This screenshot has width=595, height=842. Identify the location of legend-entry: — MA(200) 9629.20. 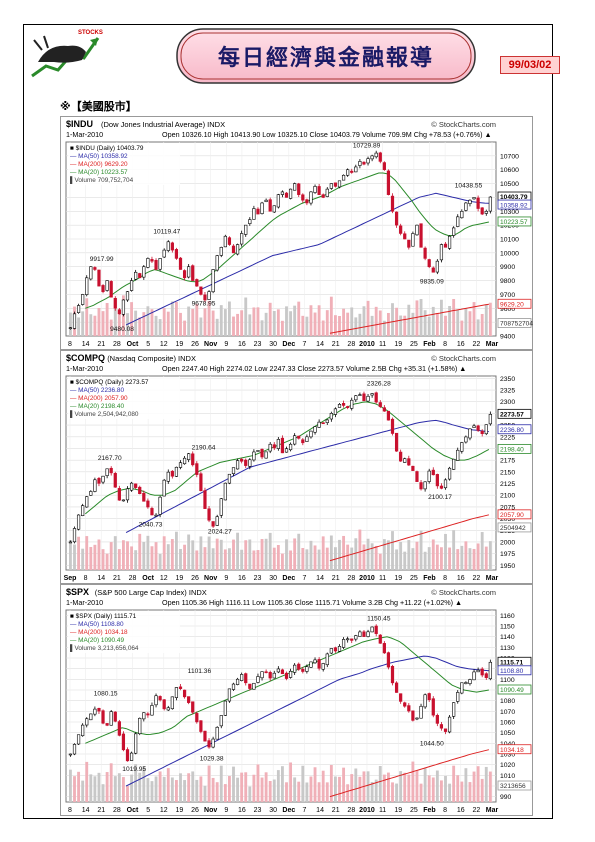
(99, 164).